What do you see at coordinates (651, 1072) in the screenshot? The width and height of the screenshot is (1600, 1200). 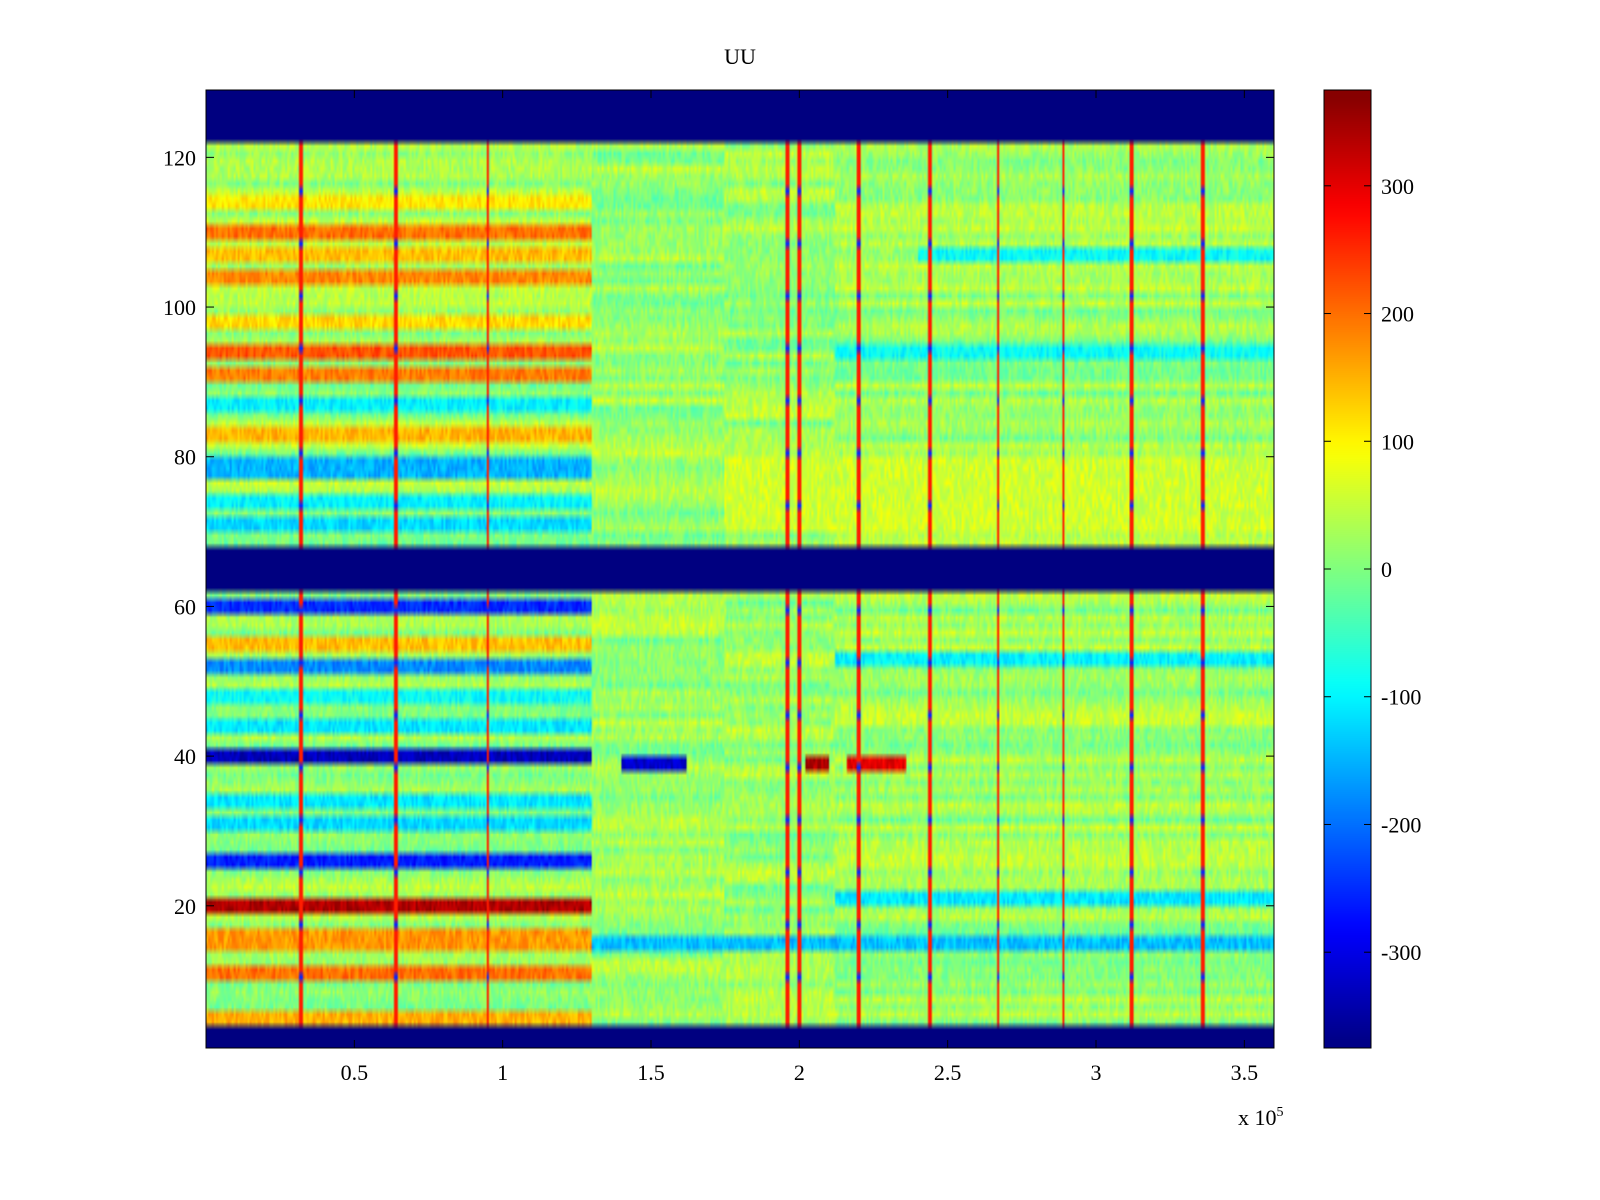 I see `x-tick-label: 1.5` at bounding box center [651, 1072].